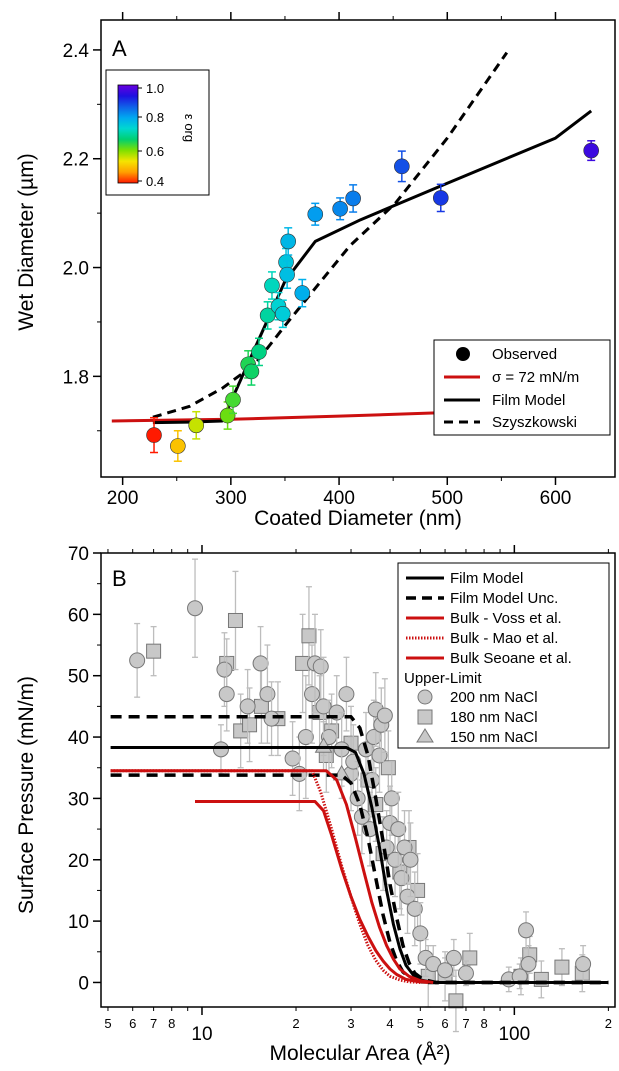 The height and width of the screenshot is (1071, 619). I want to click on panel-b-curve-bulkmaoetal, so click(265, 876).